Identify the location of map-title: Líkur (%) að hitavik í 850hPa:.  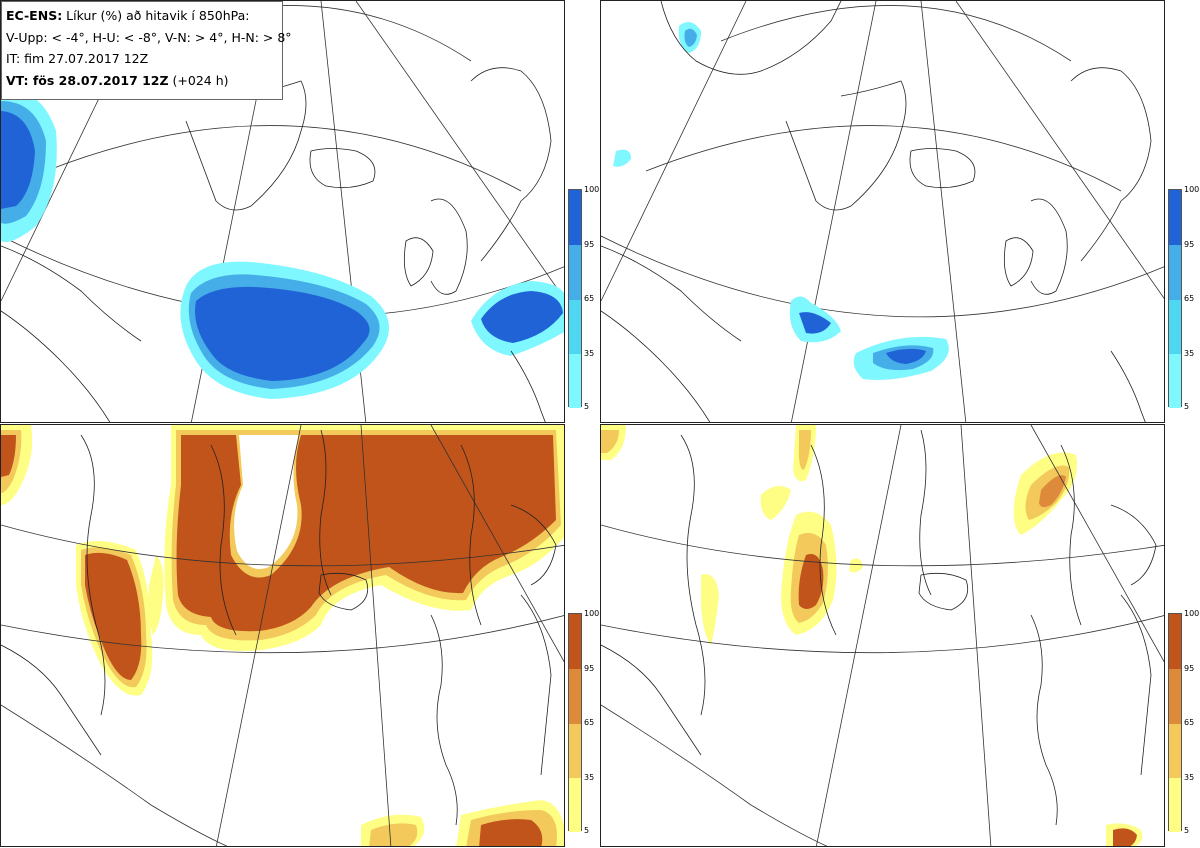
(156, 15).